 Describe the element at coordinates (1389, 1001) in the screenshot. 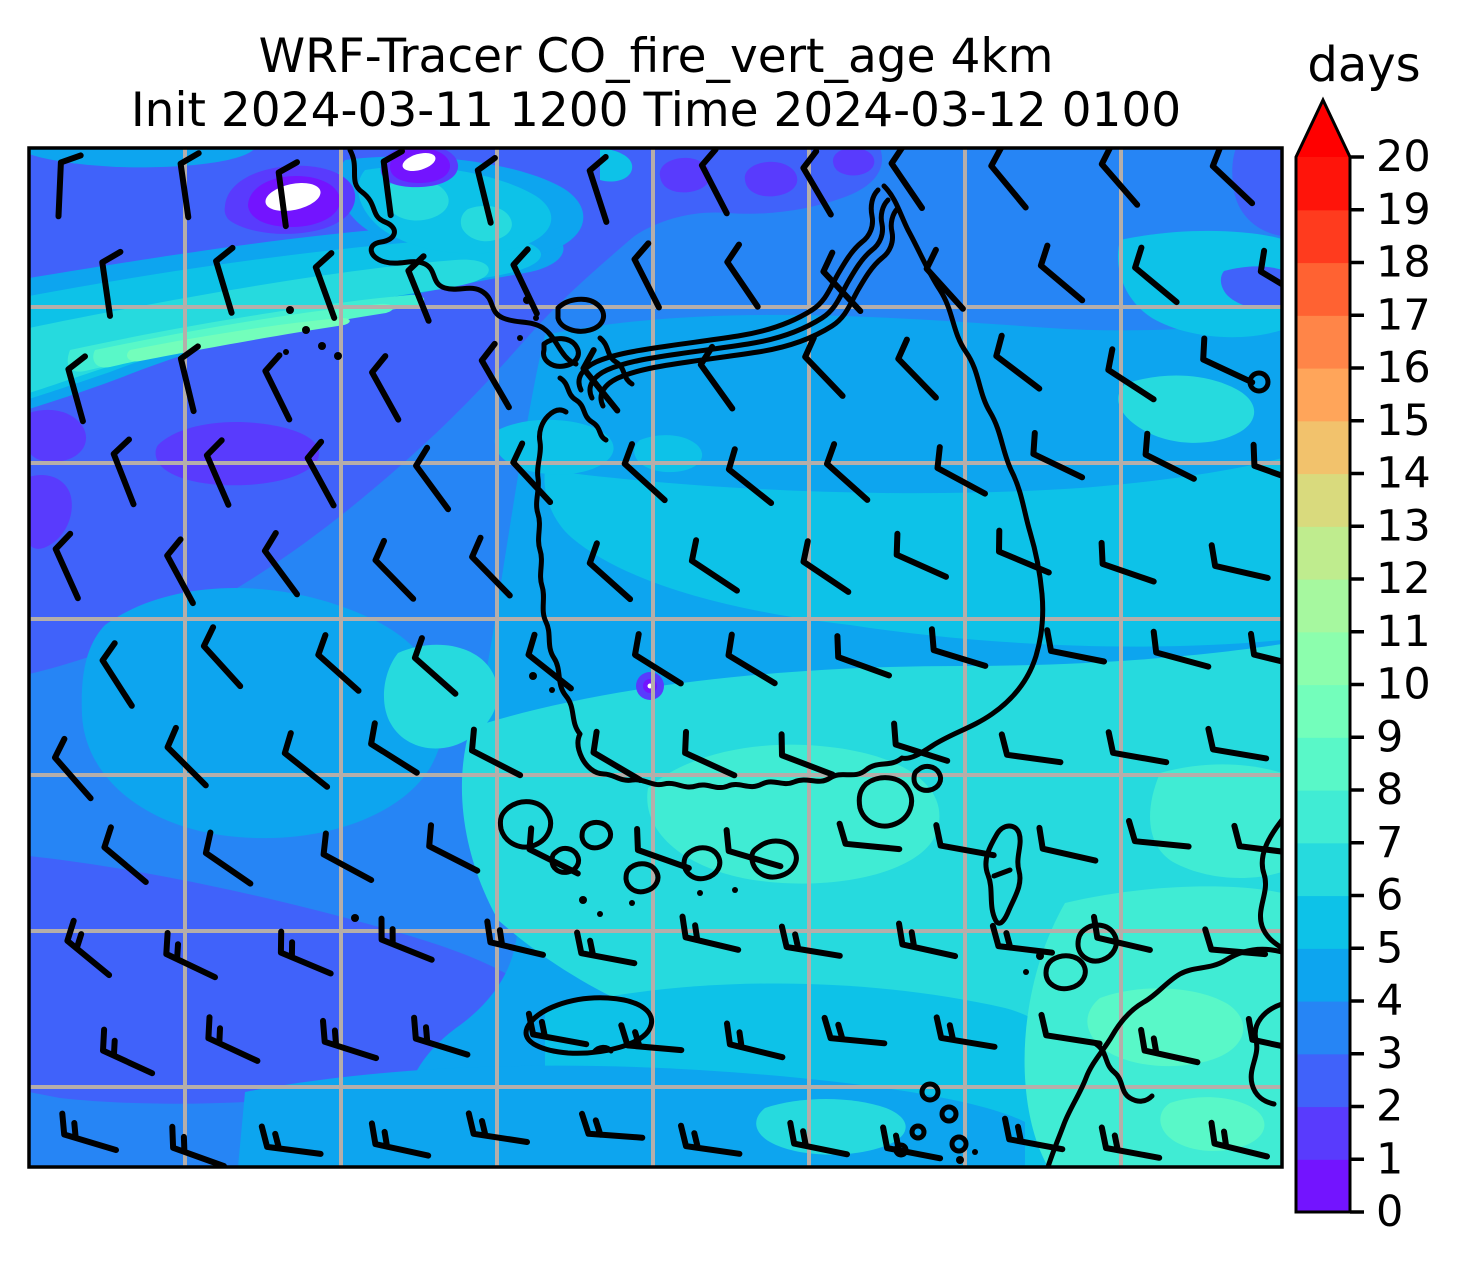

I see `colorbar-tick-label: 4` at that location.